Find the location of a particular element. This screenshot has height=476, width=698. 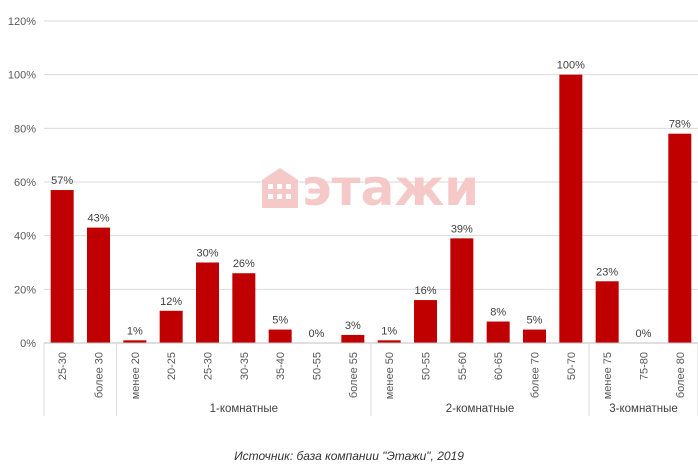

x-tick-label: 35-40 is located at coordinates (281, 366).